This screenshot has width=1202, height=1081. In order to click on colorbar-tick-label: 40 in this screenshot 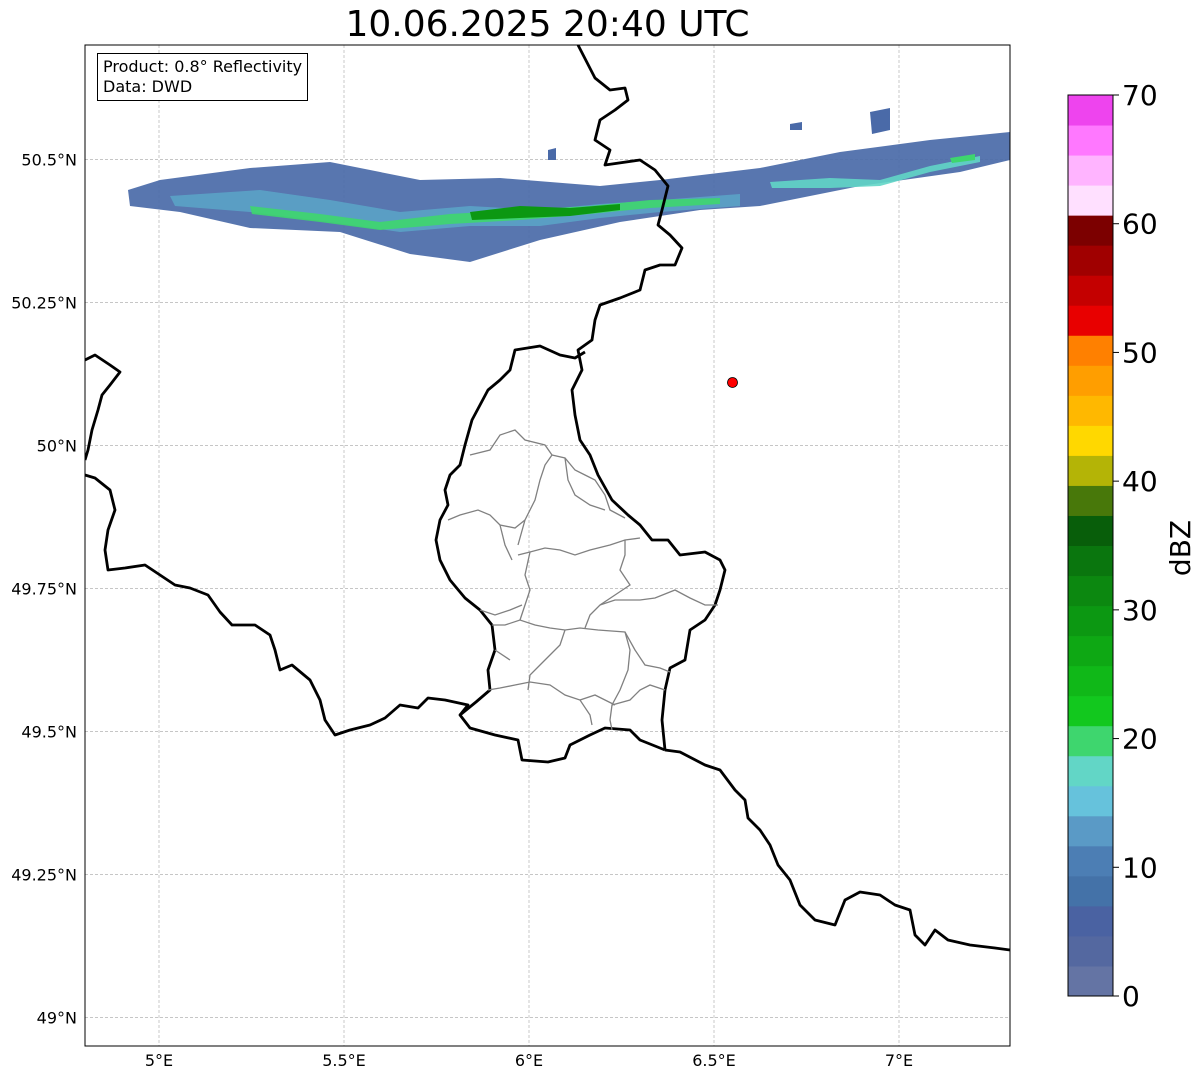, I will do `click(1140, 481)`.